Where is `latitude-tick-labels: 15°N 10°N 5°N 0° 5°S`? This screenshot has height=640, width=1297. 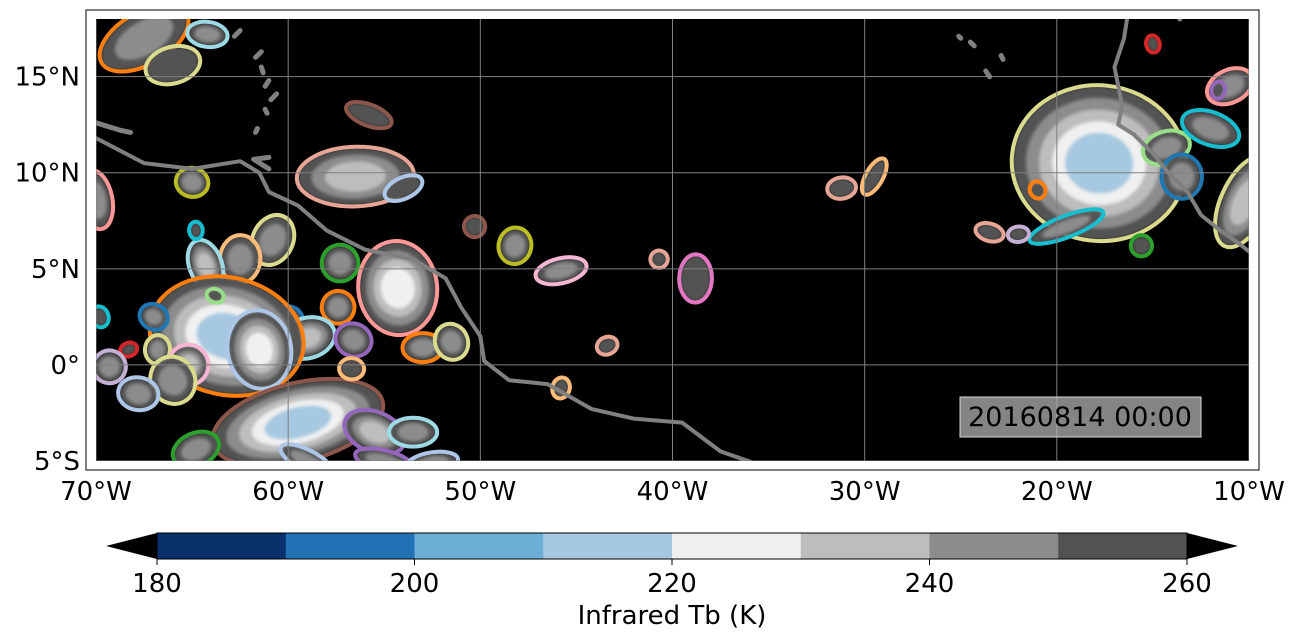
latitude-tick-labels: 15°N 10°N 5°N 0° 5°S is located at coordinates (47, 270).